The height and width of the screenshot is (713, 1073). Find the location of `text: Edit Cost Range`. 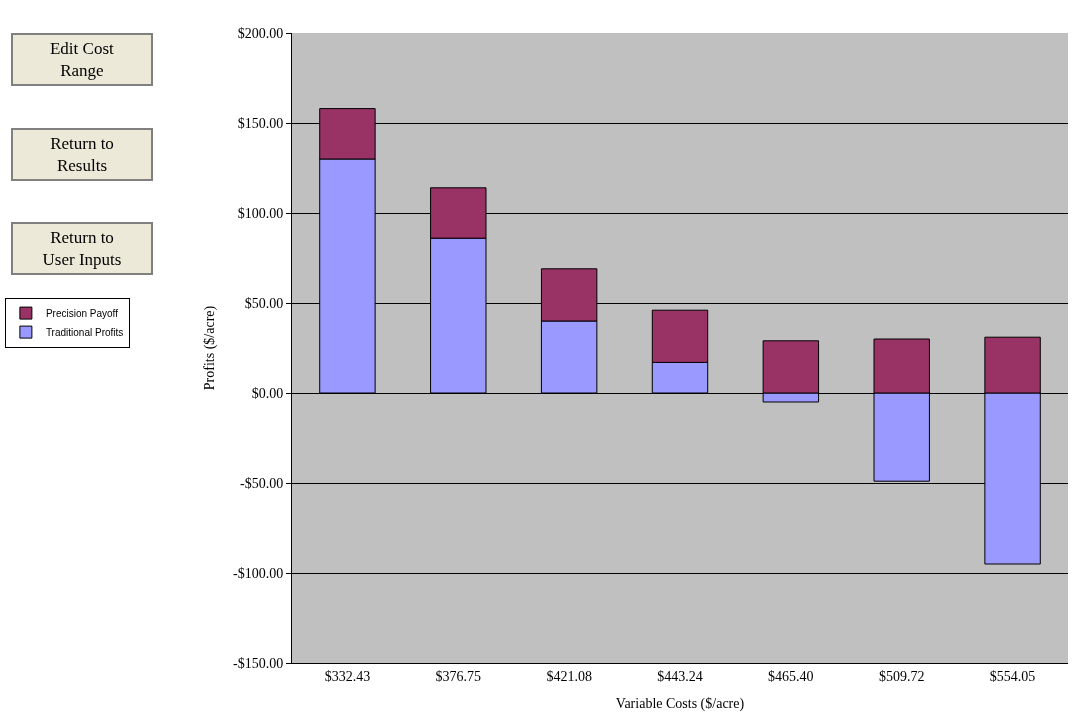

text: Edit Cost Range is located at coordinates (82, 60).